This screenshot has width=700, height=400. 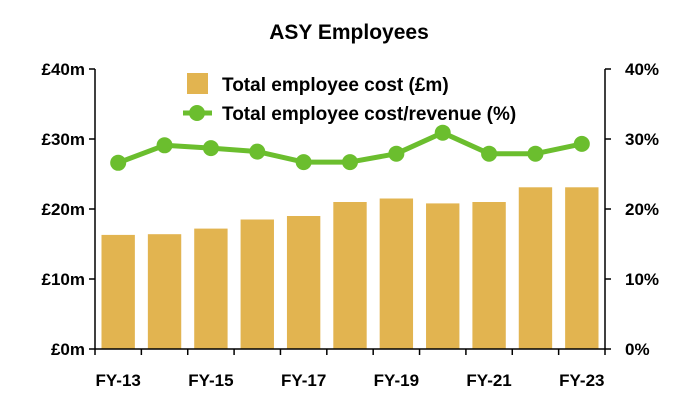 What do you see at coordinates (581, 380) in the screenshot?
I see `x-tick-label: FY-23` at bounding box center [581, 380].